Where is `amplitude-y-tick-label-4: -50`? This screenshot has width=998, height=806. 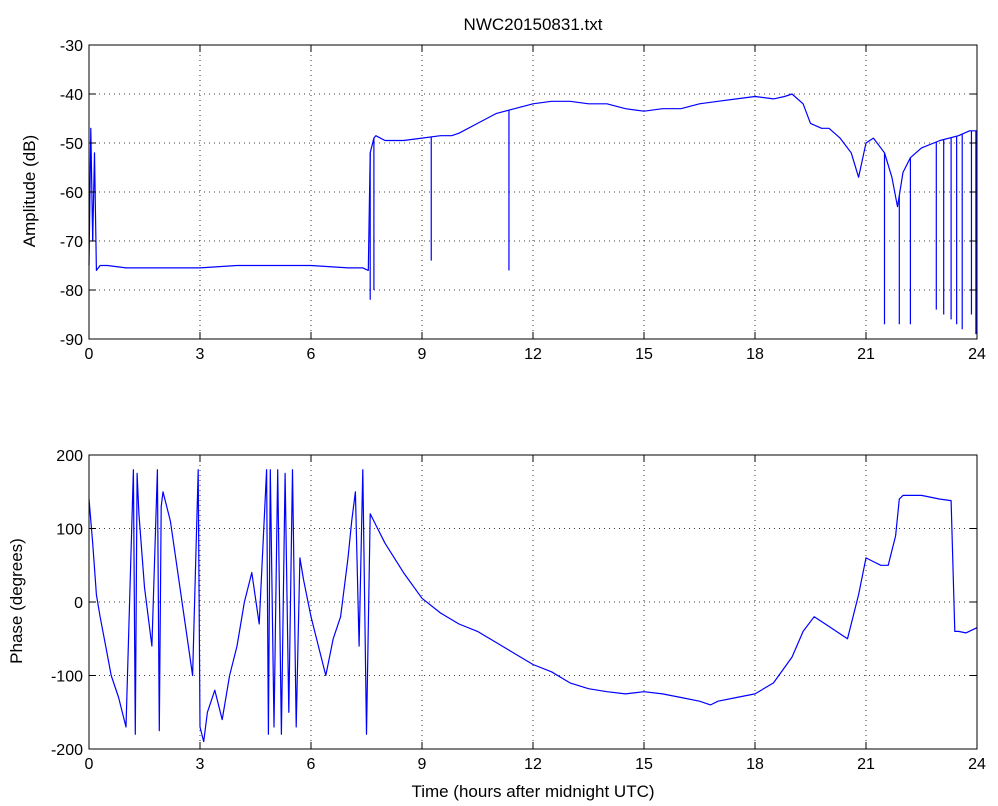 amplitude-y-tick-label-4: -50 is located at coordinates (71, 144).